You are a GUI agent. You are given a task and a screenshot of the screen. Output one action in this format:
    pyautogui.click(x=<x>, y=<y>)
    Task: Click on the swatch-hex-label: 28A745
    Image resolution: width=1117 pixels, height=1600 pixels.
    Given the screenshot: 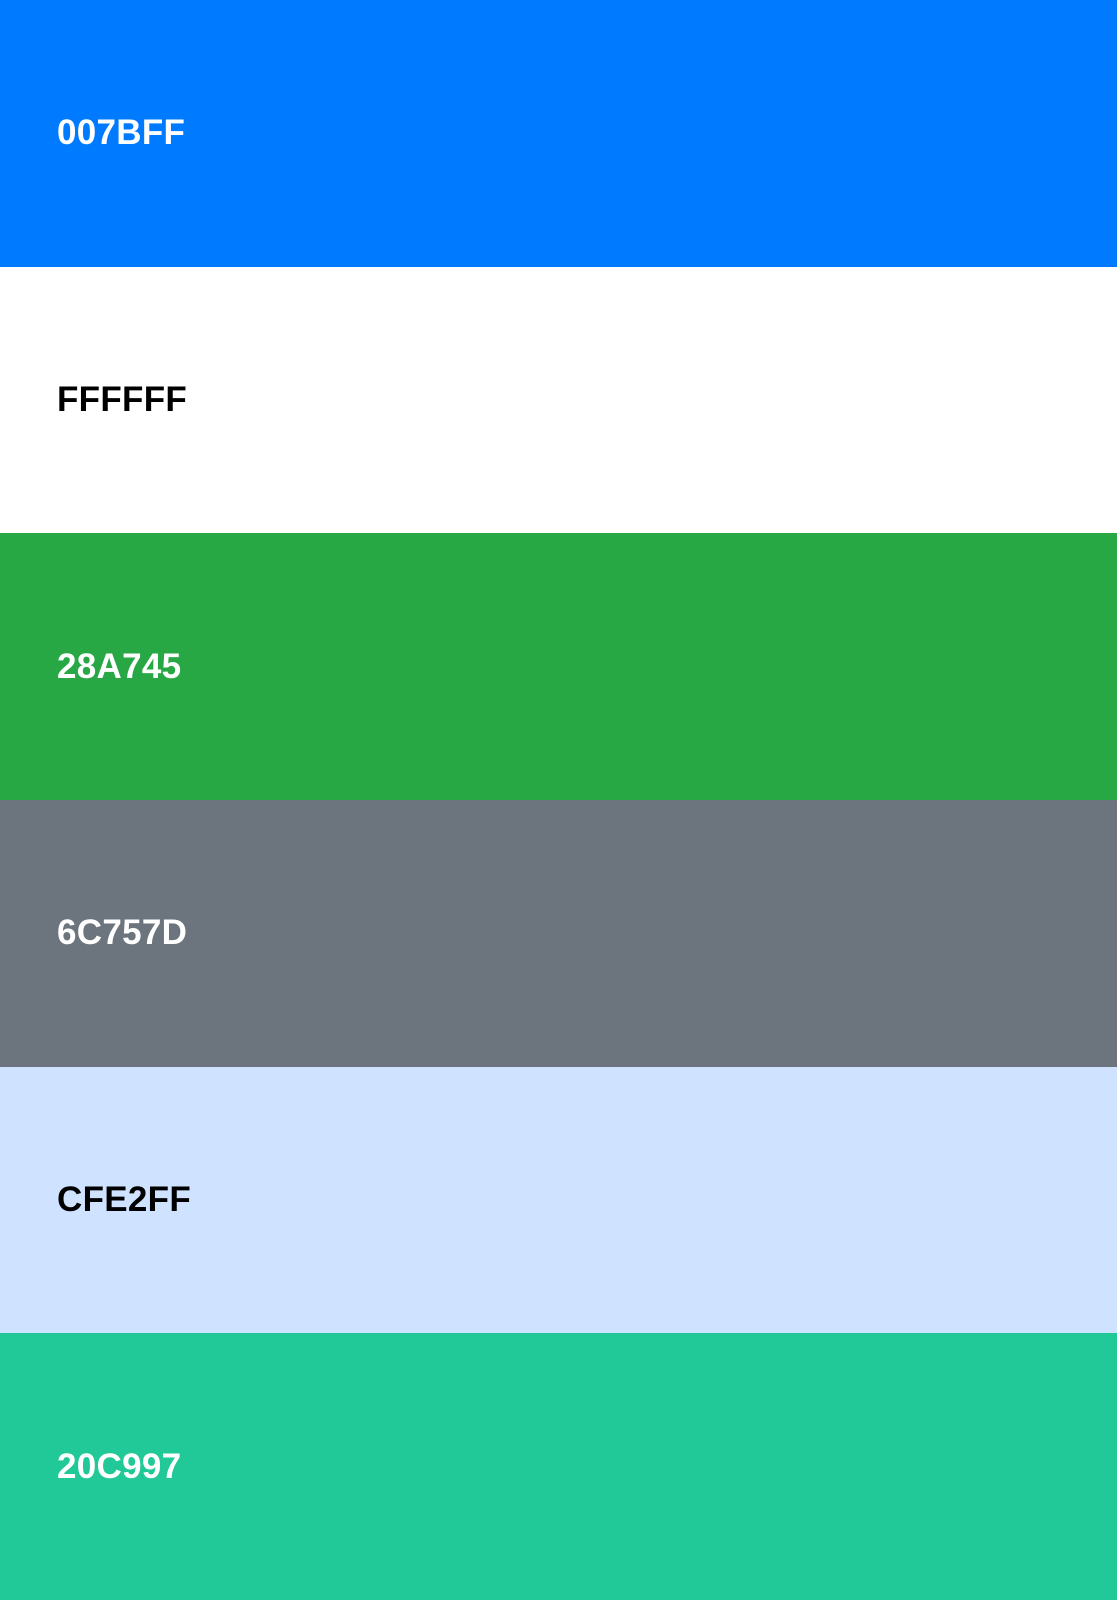 What is the action you would take?
    pyautogui.click(x=119, y=666)
    